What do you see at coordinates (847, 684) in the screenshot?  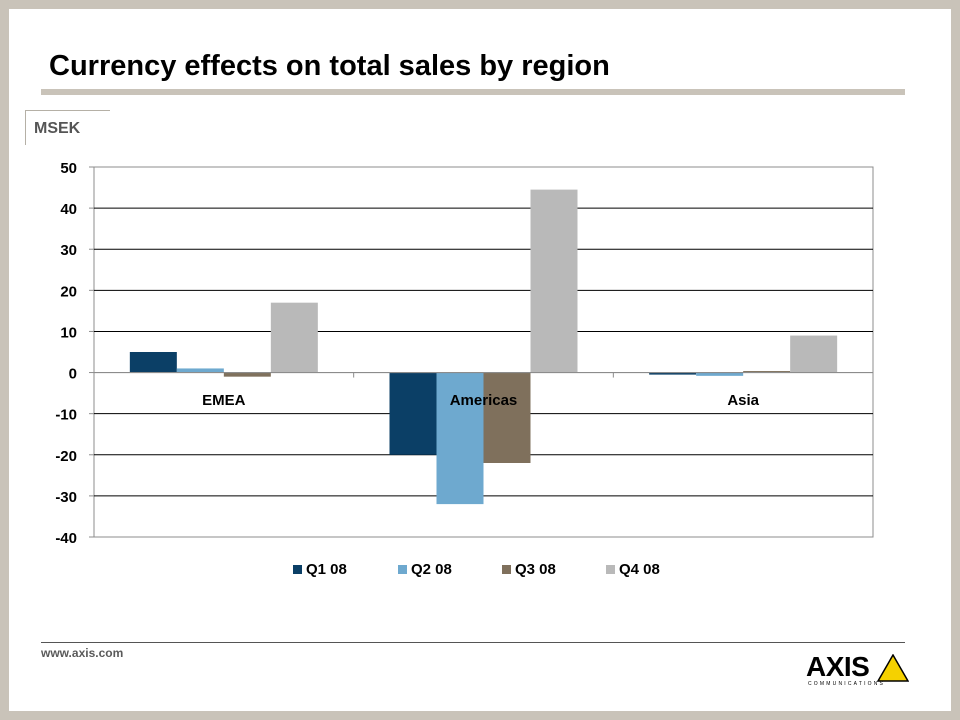 I see `logo-tagline: COMMUNICATIONS` at bounding box center [847, 684].